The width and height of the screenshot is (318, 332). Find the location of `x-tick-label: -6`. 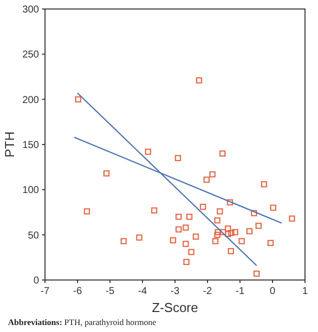

x-tick-label: -6 is located at coordinates (77, 291).